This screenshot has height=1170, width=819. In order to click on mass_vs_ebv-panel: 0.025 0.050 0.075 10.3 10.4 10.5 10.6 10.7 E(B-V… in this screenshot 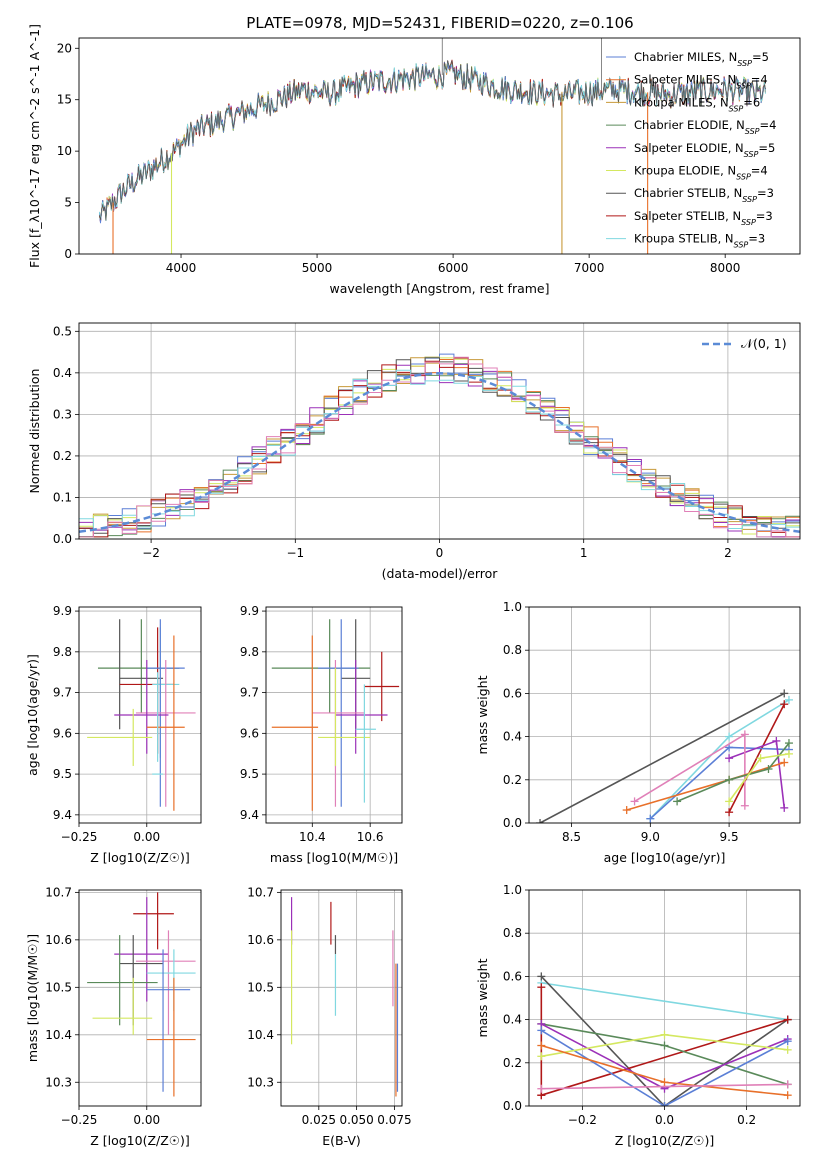, I will do `click(329, 1016)`.